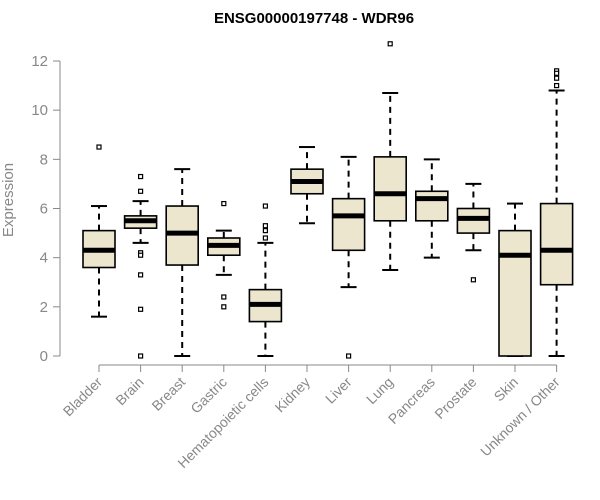  Describe the element at coordinates (455, 398) in the screenshot. I see `x-tick-label-9: Prostate` at that location.